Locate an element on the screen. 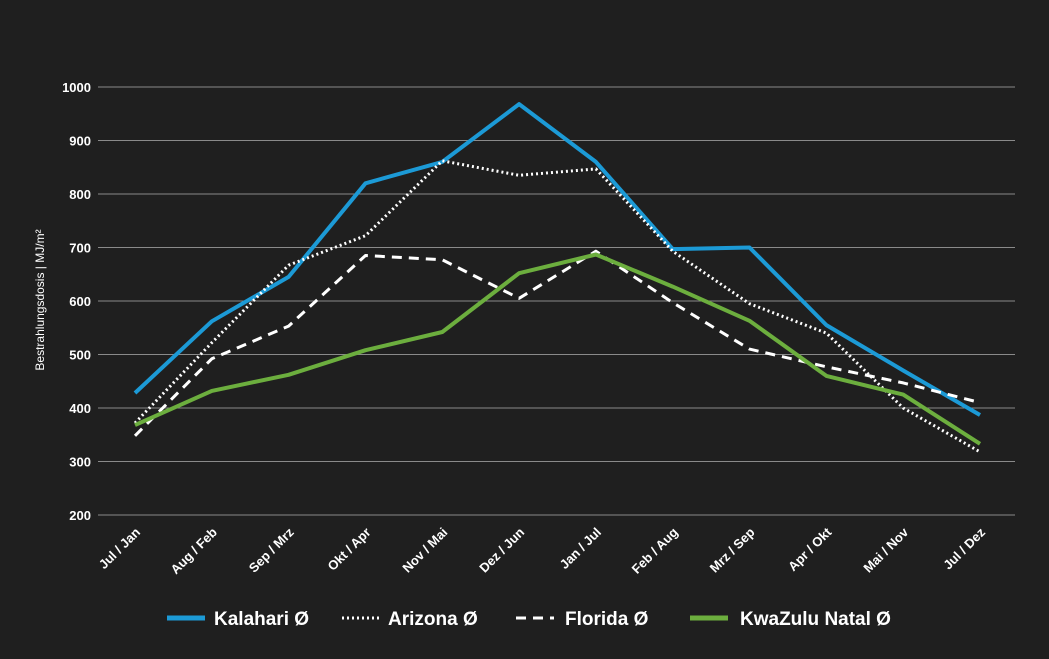  legend-label-florida: Florida Ø is located at coordinates (606, 619).